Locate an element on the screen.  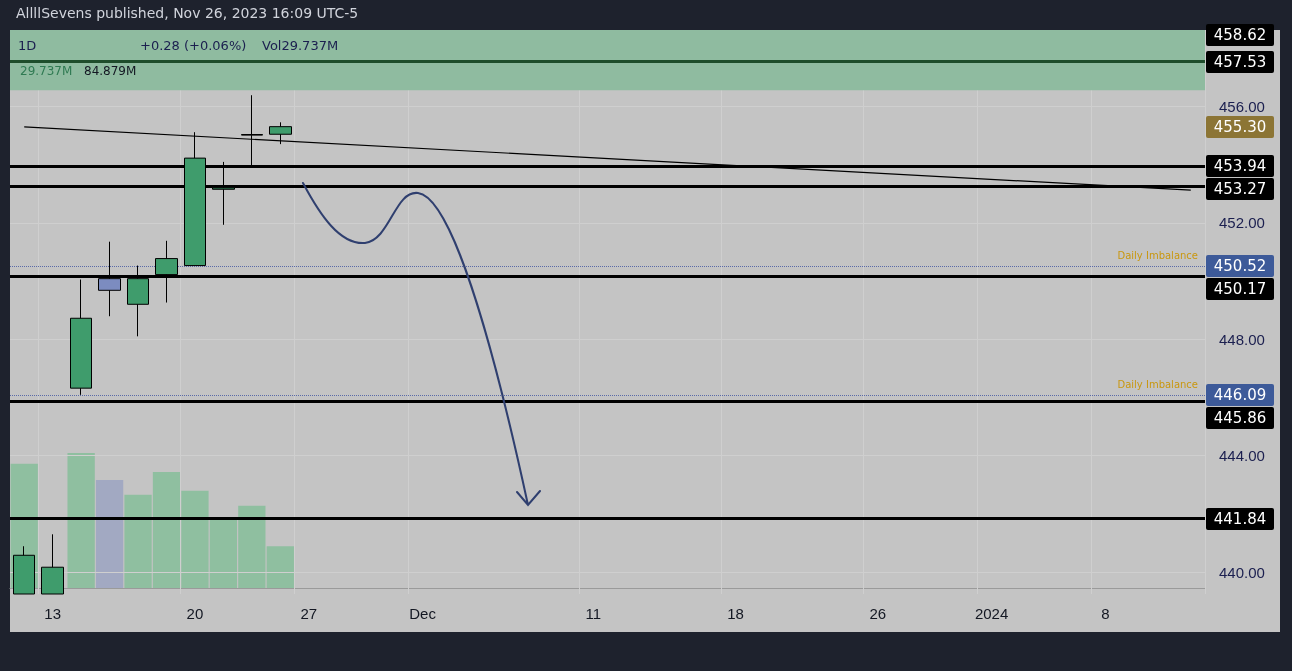
ref-line-label: 453.94 is located at coordinates (1240, 166).